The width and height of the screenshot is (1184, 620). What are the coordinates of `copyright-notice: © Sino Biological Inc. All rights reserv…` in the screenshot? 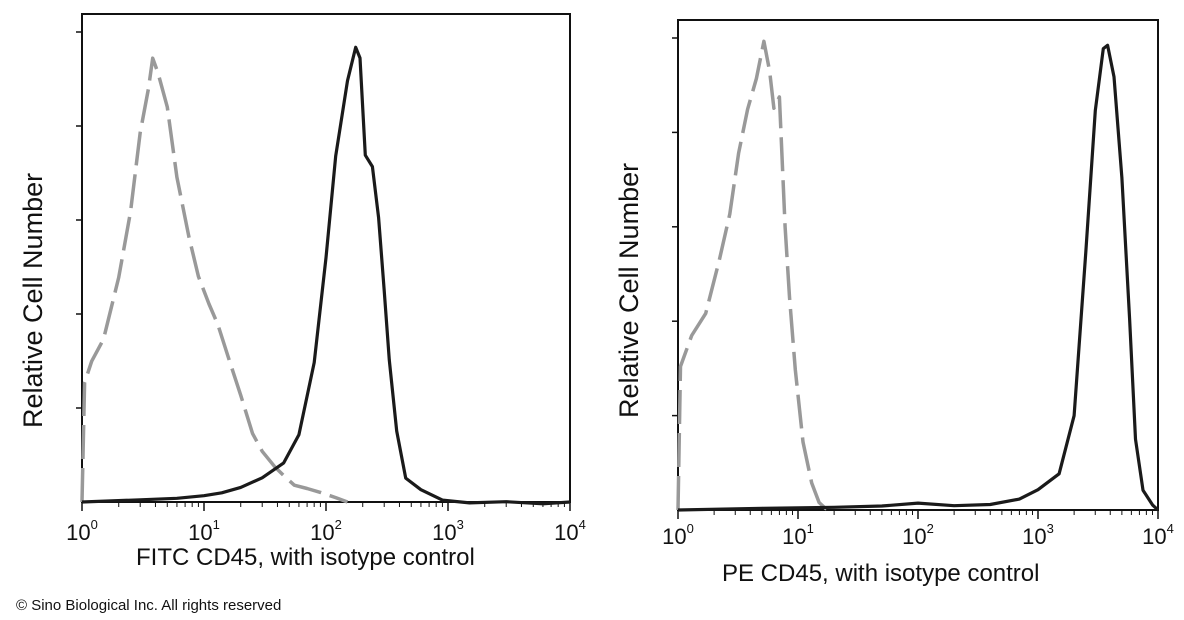 It's located at (149, 605).